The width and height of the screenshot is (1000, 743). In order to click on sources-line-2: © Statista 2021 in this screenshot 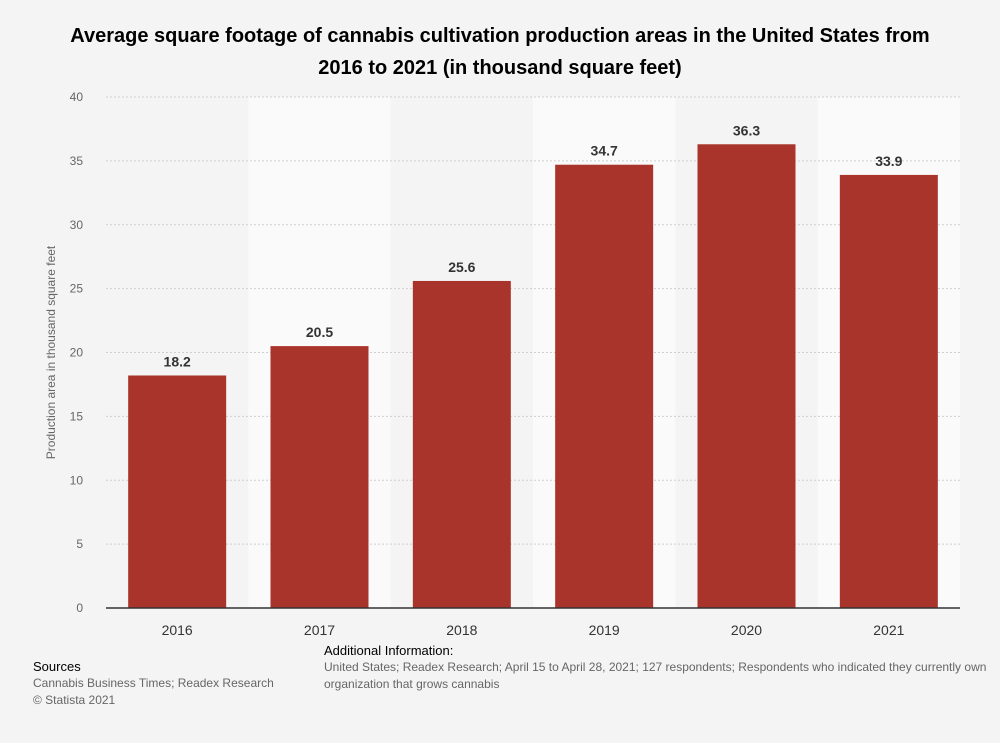, I will do `click(74, 700)`.